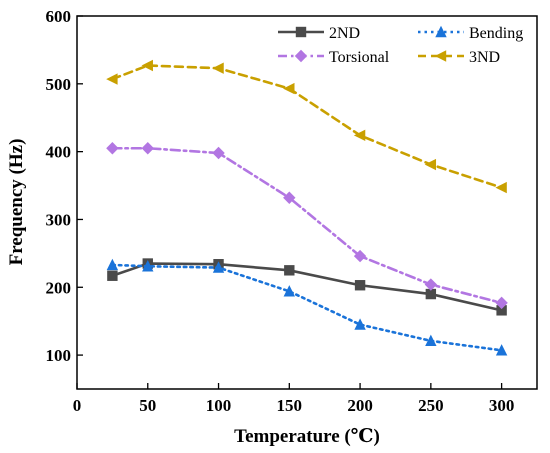 The height and width of the screenshot is (453, 550). Describe the element at coordinates (59, 16) in the screenshot. I see `y-tick-label: 600` at that location.